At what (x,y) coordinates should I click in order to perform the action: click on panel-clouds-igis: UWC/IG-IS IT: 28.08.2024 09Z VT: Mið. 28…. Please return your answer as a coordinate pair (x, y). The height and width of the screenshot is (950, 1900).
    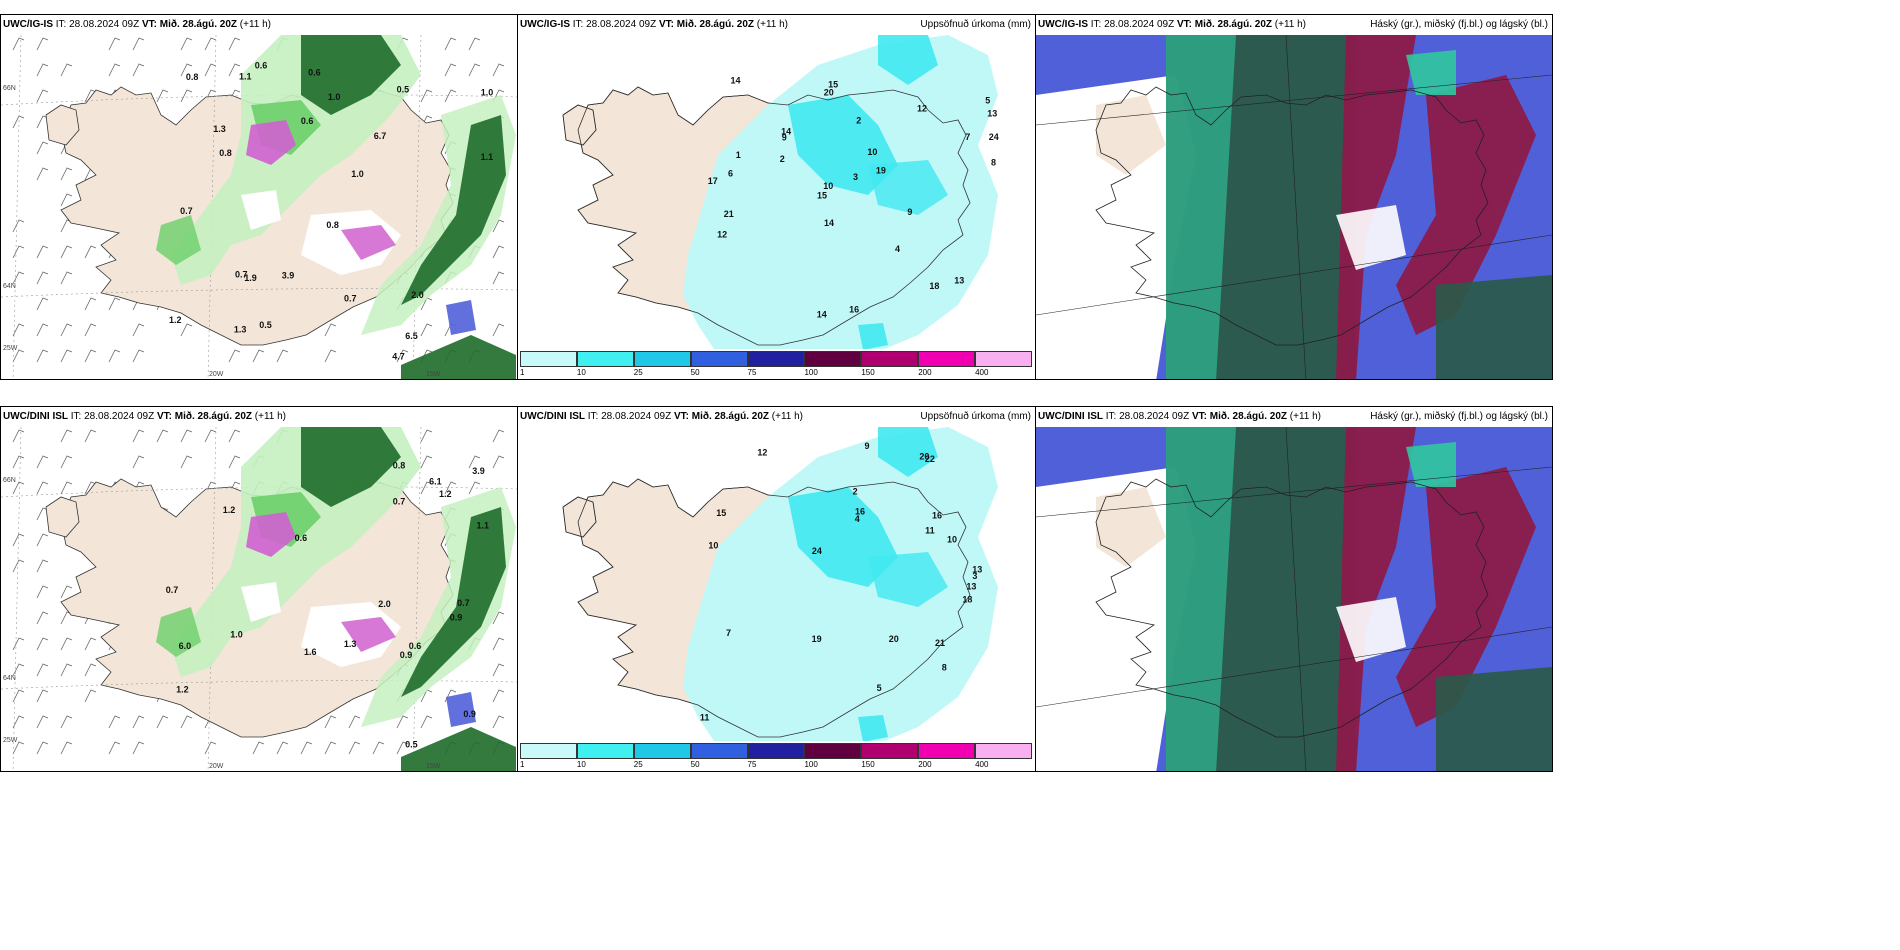
    Looking at the image, I should click on (1294, 197).